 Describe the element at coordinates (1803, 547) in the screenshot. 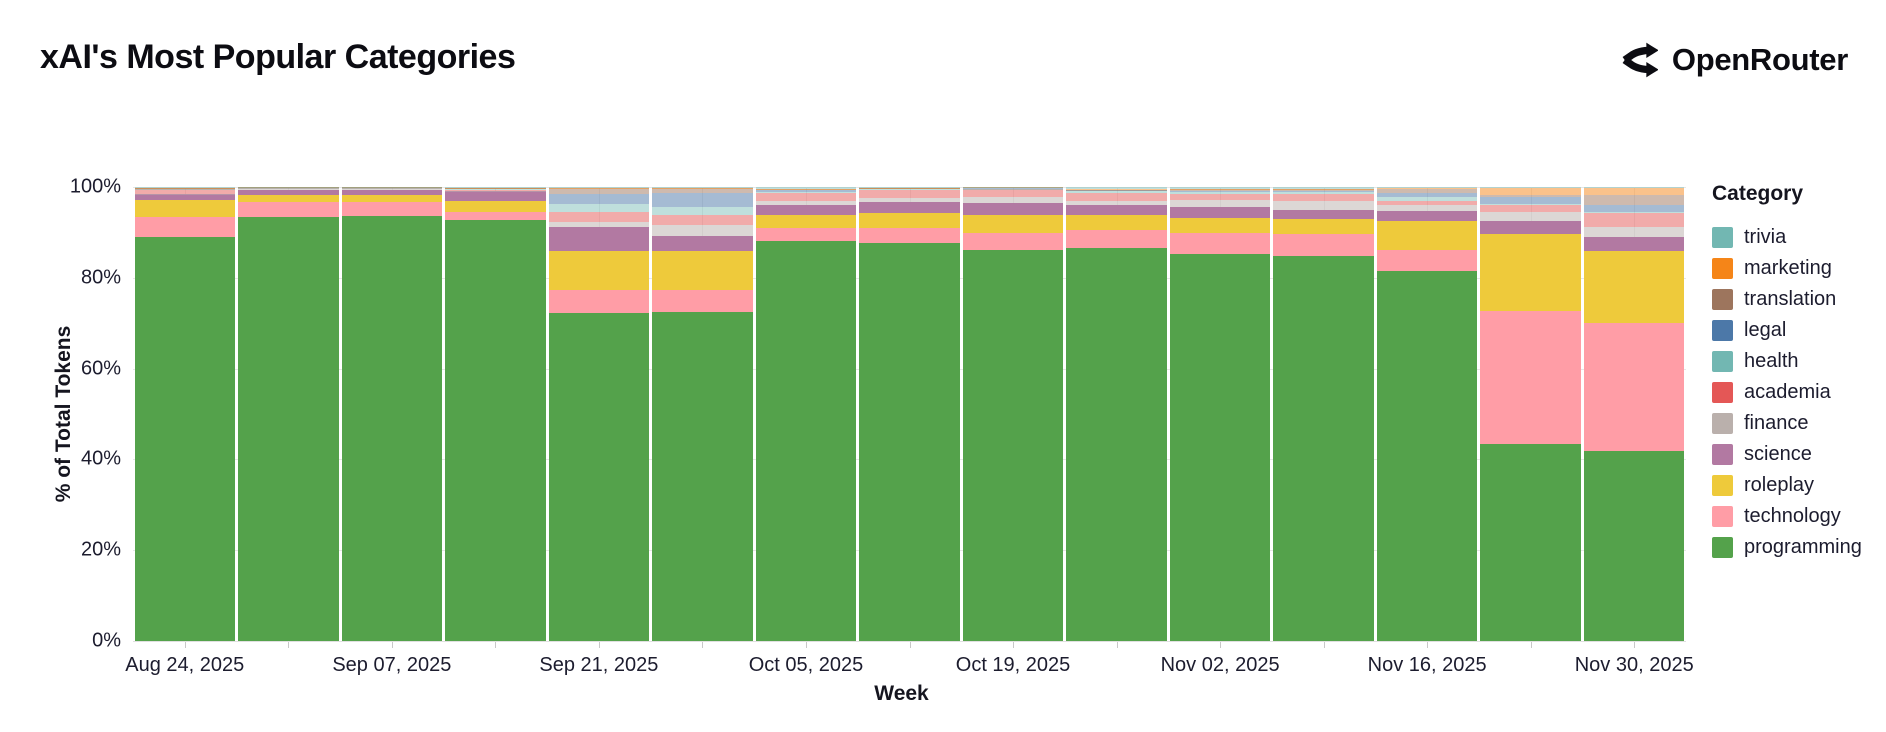

I see `legend-label: programming` at that location.